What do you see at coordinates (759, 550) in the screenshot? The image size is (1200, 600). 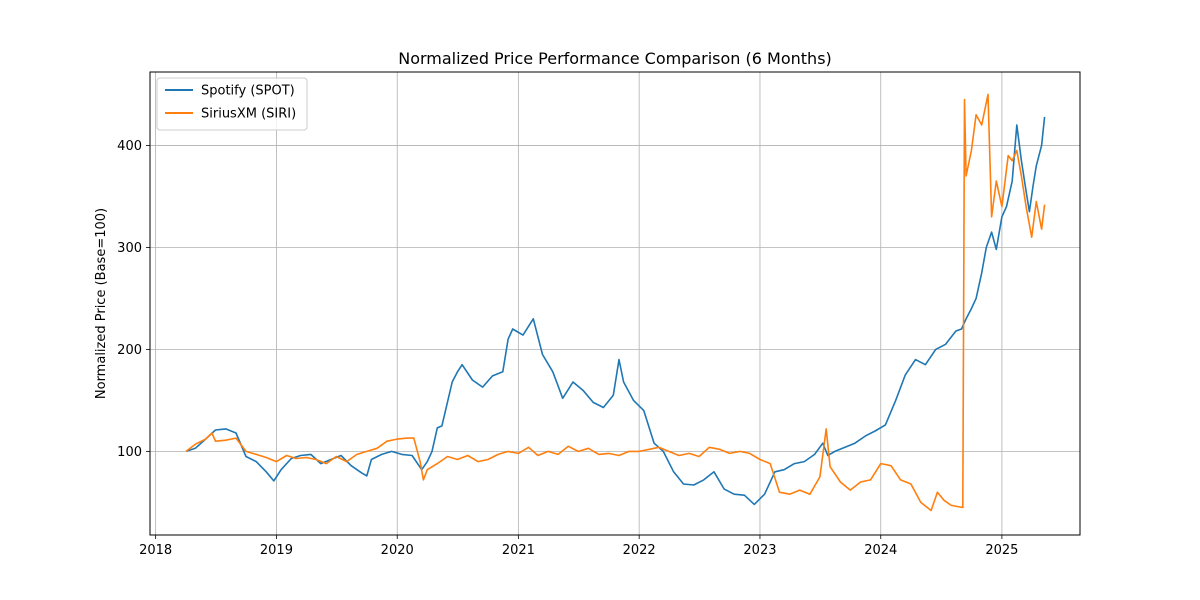 I see `x-tick-label: 2023` at bounding box center [759, 550].